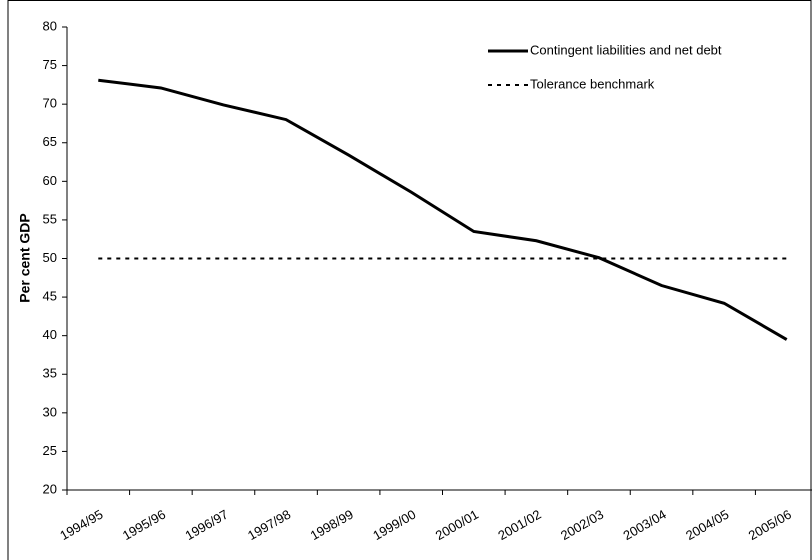 This screenshot has height=560, width=812. I want to click on y-tick-label: 65, so click(50, 141).